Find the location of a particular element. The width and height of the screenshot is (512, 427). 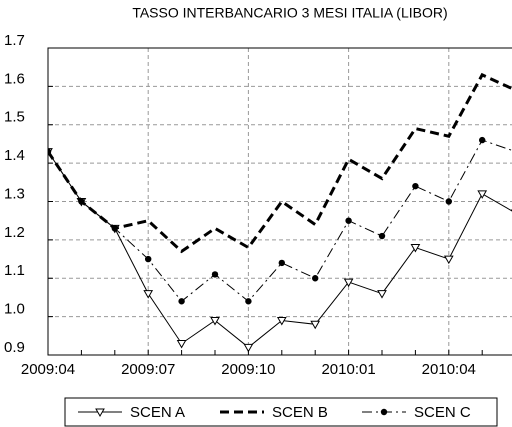

x-tick-label: 2009:07 is located at coordinates (148, 369).